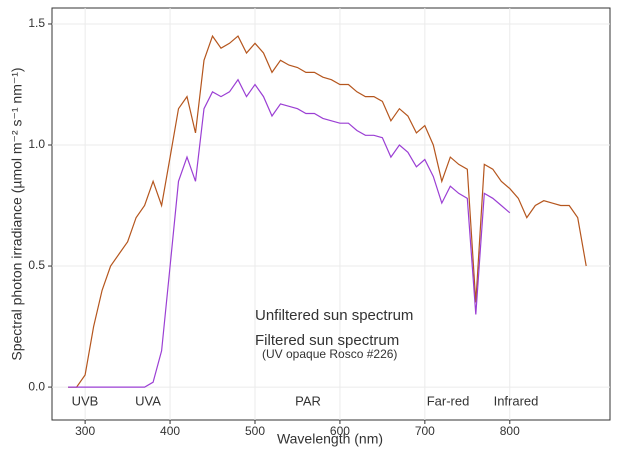  Describe the element at coordinates (327, 340) in the screenshot. I see `legend-label: Filtered sun spectrum` at that location.